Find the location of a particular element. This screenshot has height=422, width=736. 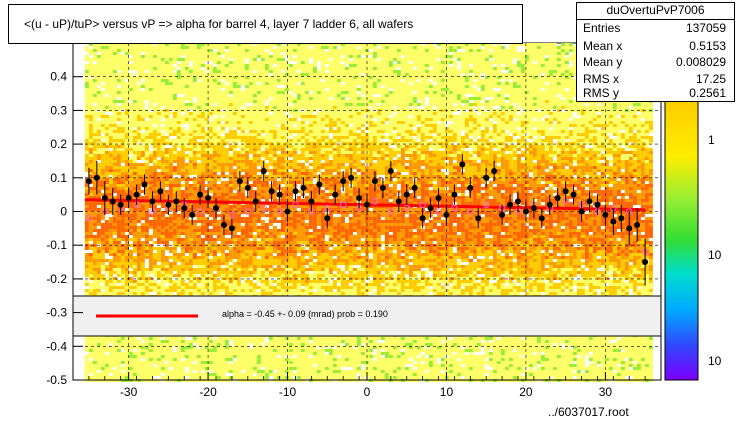

stat-label-rms-x: RMS x is located at coordinates (601, 79).